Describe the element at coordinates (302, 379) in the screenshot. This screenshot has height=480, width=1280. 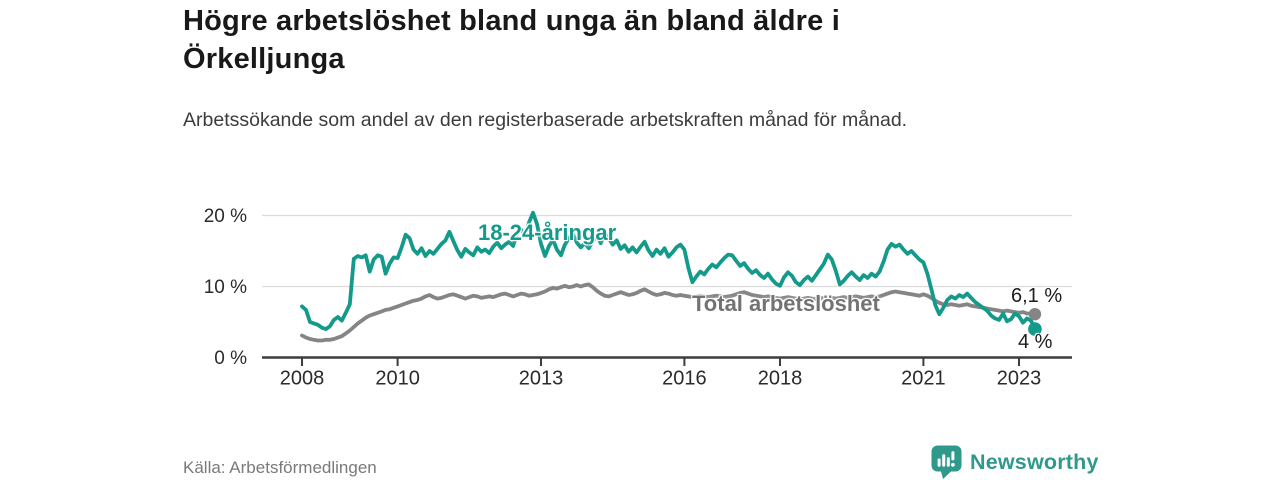
I see `x-tick-label: 2008` at that location.